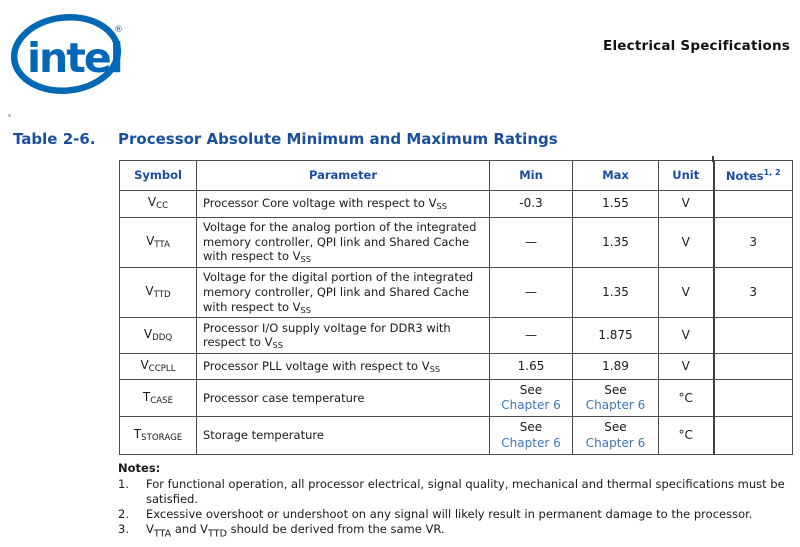 The width and height of the screenshot is (800, 547). I want to click on max-cell: 1.55, so click(615, 204).